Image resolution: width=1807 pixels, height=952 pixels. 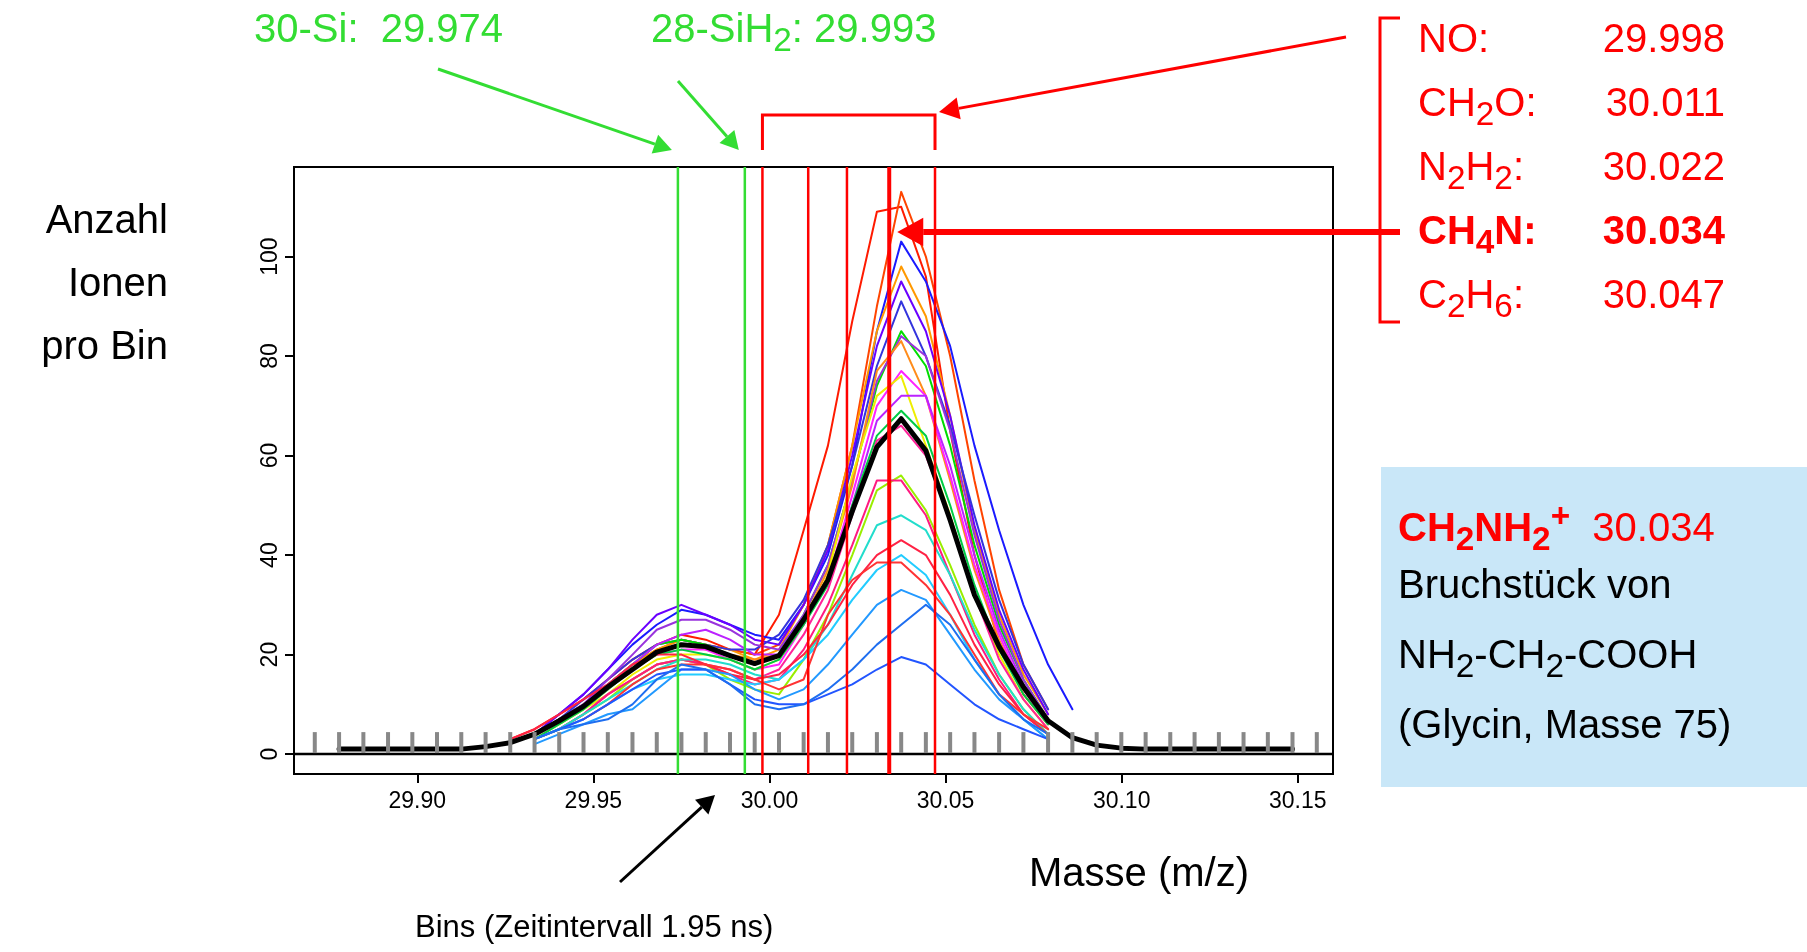 What do you see at coordinates (1571, 106) in the screenshot?
I see `text: CH$_{2}$O: 30.011` at bounding box center [1571, 106].